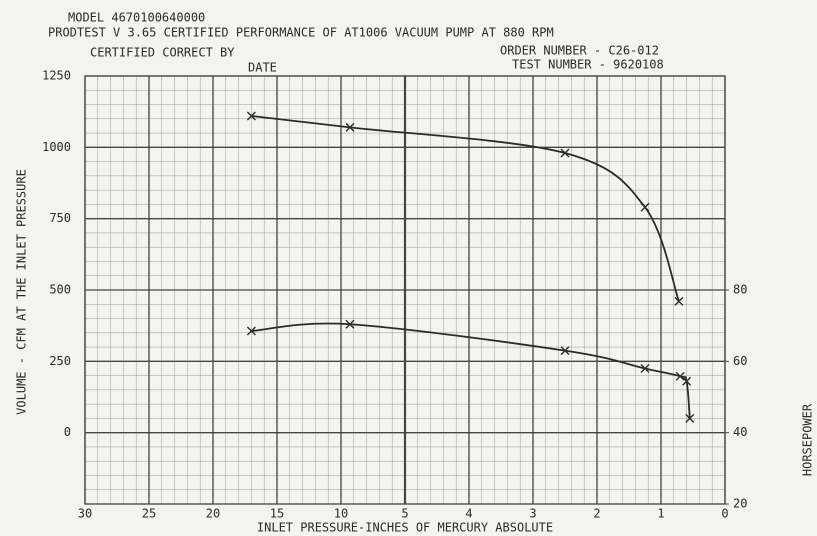 This screenshot has height=536, width=817. What do you see at coordinates (56, 147) in the screenshot?
I see `y-tick-label: 1000` at bounding box center [56, 147].